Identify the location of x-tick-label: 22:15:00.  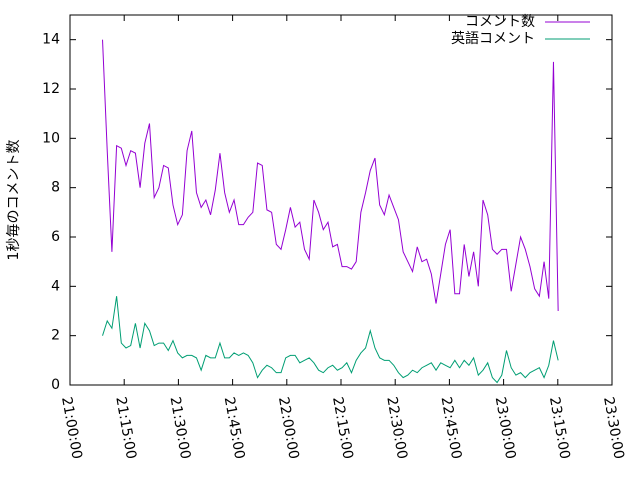
(342, 428).